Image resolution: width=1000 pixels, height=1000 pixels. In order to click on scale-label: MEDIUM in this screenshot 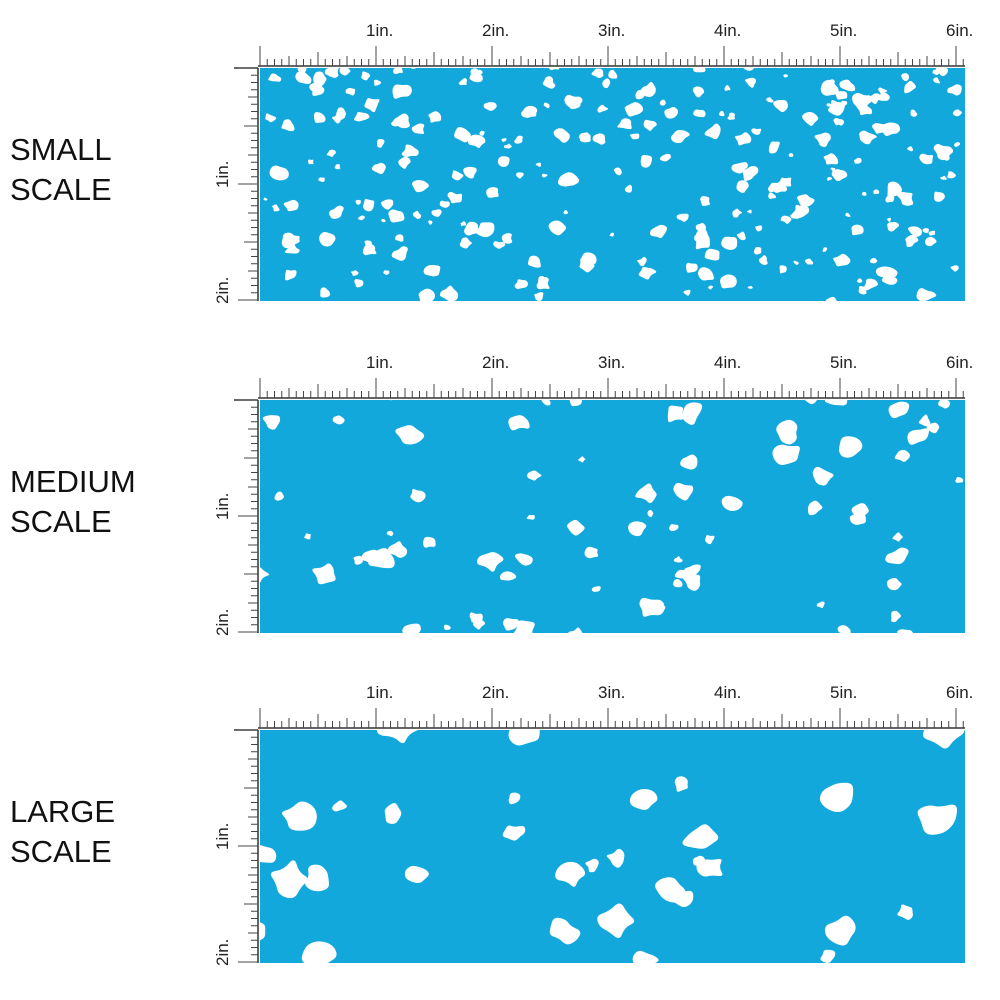, I will do `click(73, 481)`.